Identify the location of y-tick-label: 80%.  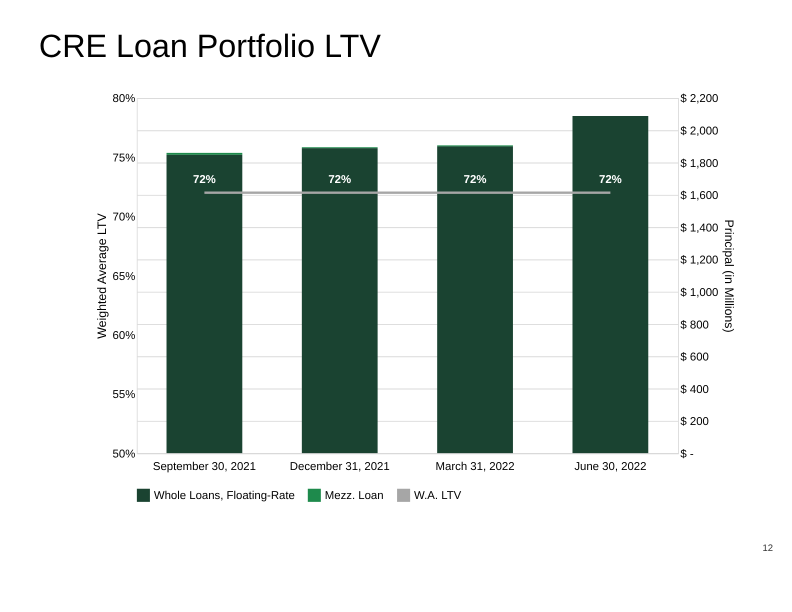
(124, 99).